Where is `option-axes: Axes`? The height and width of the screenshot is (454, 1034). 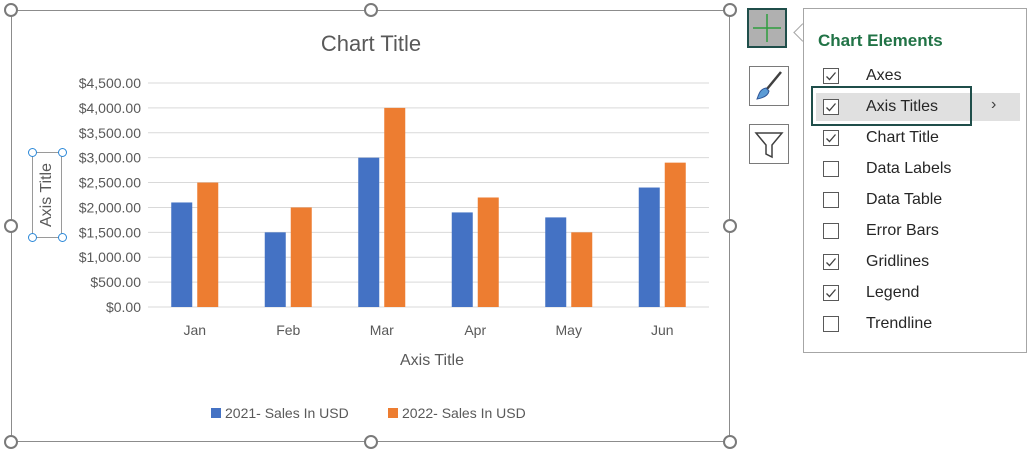 option-axes: Axes is located at coordinates (918, 76).